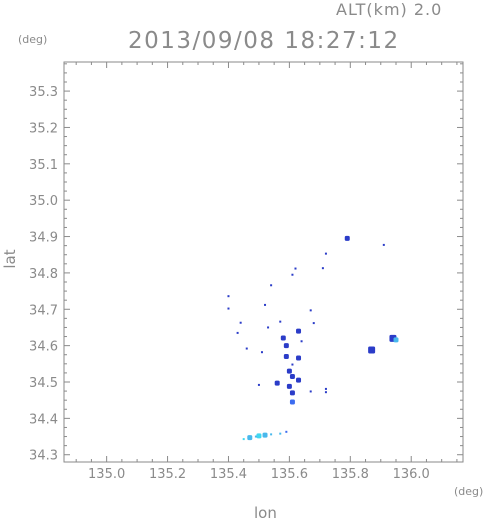  I want to click on x-tick-label: 135.8, so click(350, 474).